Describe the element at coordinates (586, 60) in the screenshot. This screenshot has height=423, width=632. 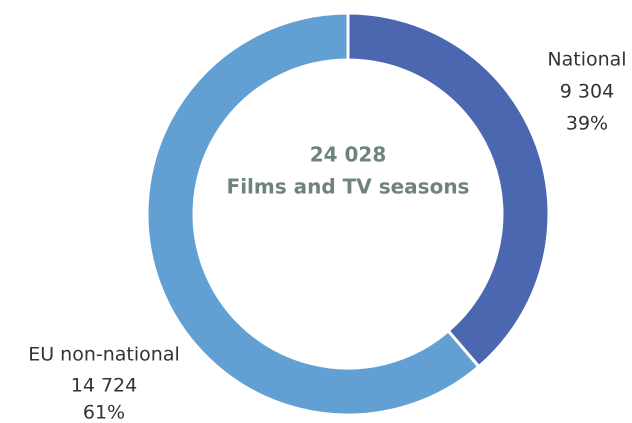
I see `slice-label: National` at that location.